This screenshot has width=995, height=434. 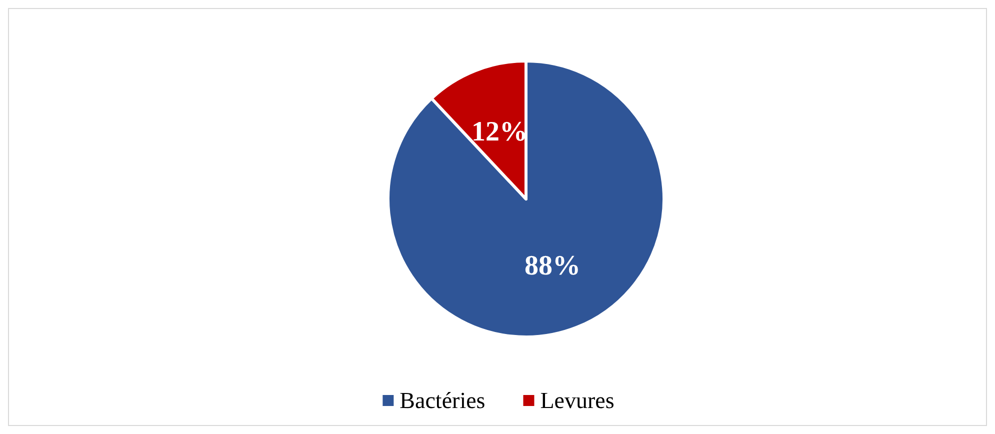 What do you see at coordinates (577, 400) in the screenshot?
I see `legend-label: Levures` at bounding box center [577, 400].